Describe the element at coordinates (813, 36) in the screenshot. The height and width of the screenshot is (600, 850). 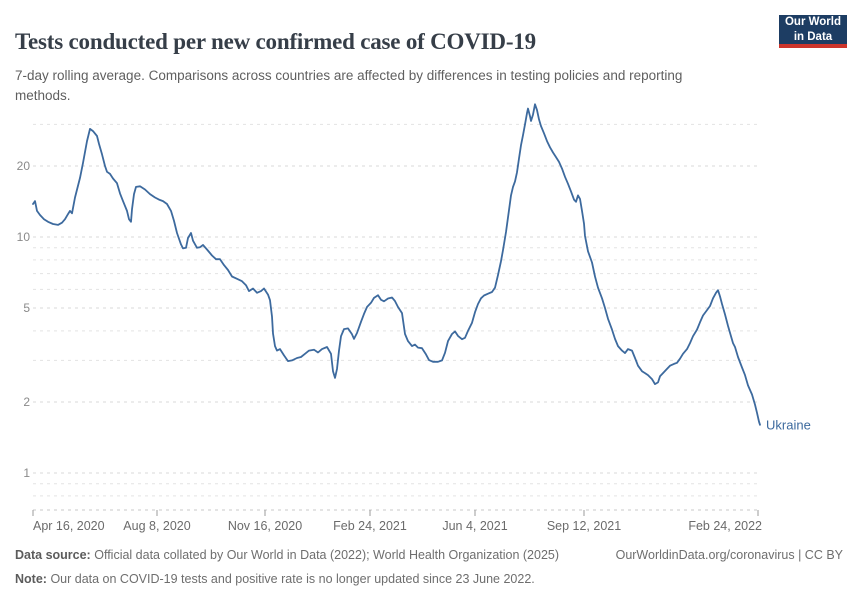
I see `owid-logo-line2: in Data` at that location.